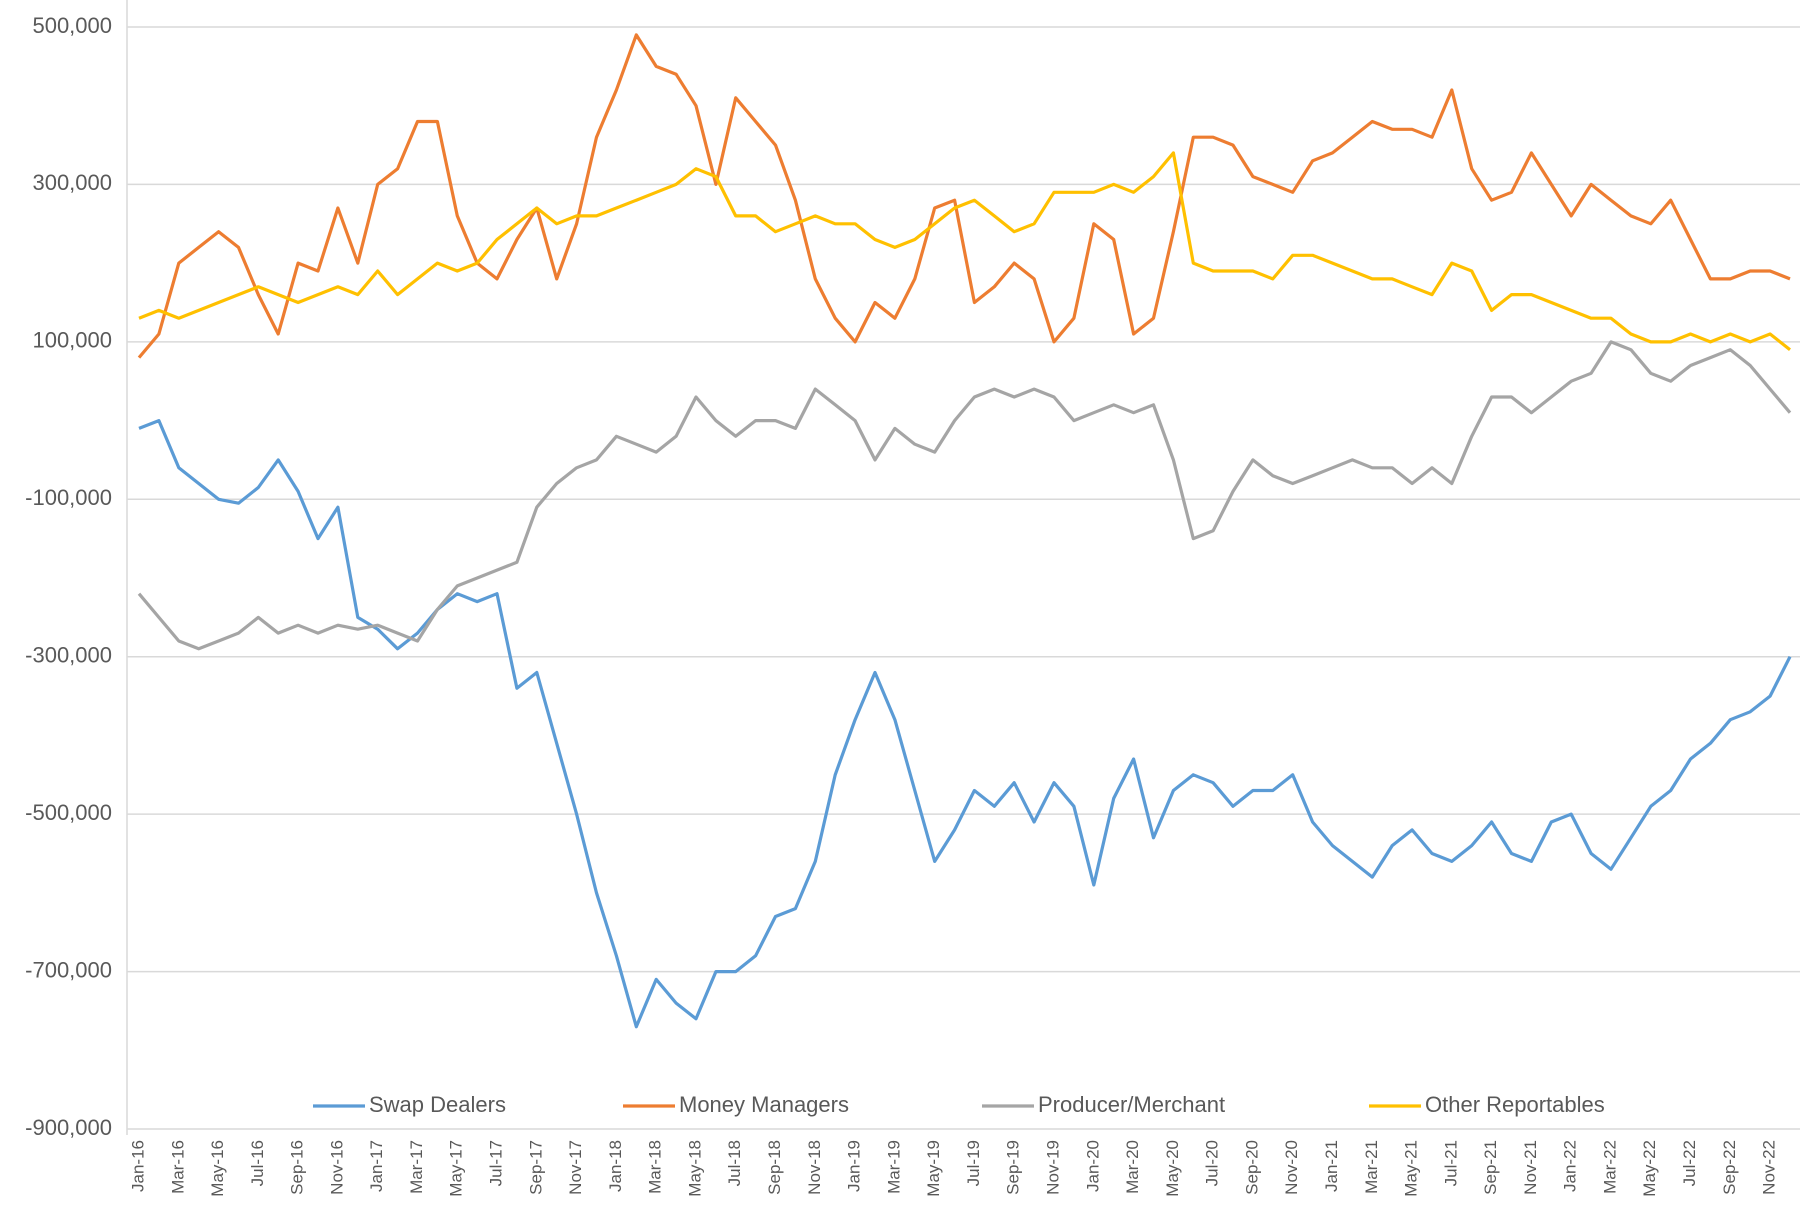  Describe the element at coordinates (854, 1166) in the screenshot. I see `x-tick-label: Jan-19` at that location.